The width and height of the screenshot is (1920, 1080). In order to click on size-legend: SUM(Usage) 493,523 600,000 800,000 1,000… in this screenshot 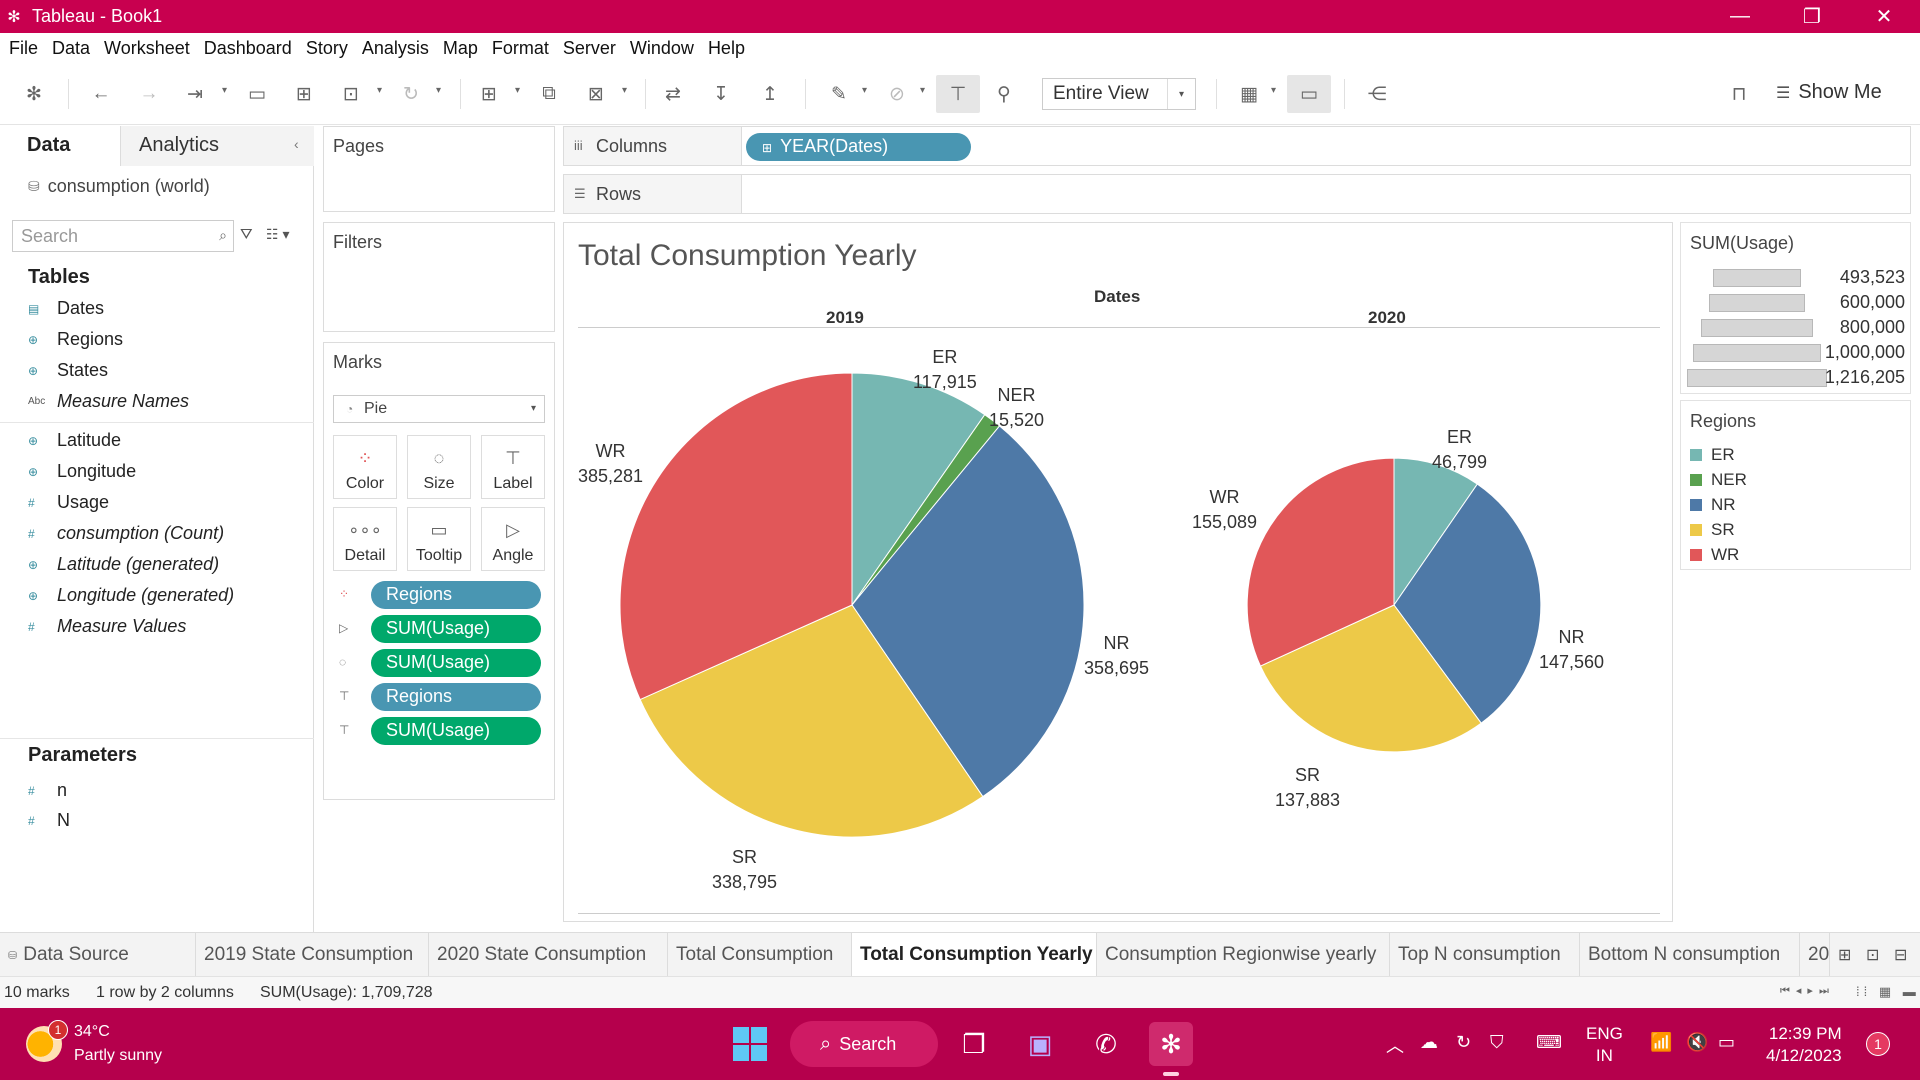, I will do `click(1795, 308)`.